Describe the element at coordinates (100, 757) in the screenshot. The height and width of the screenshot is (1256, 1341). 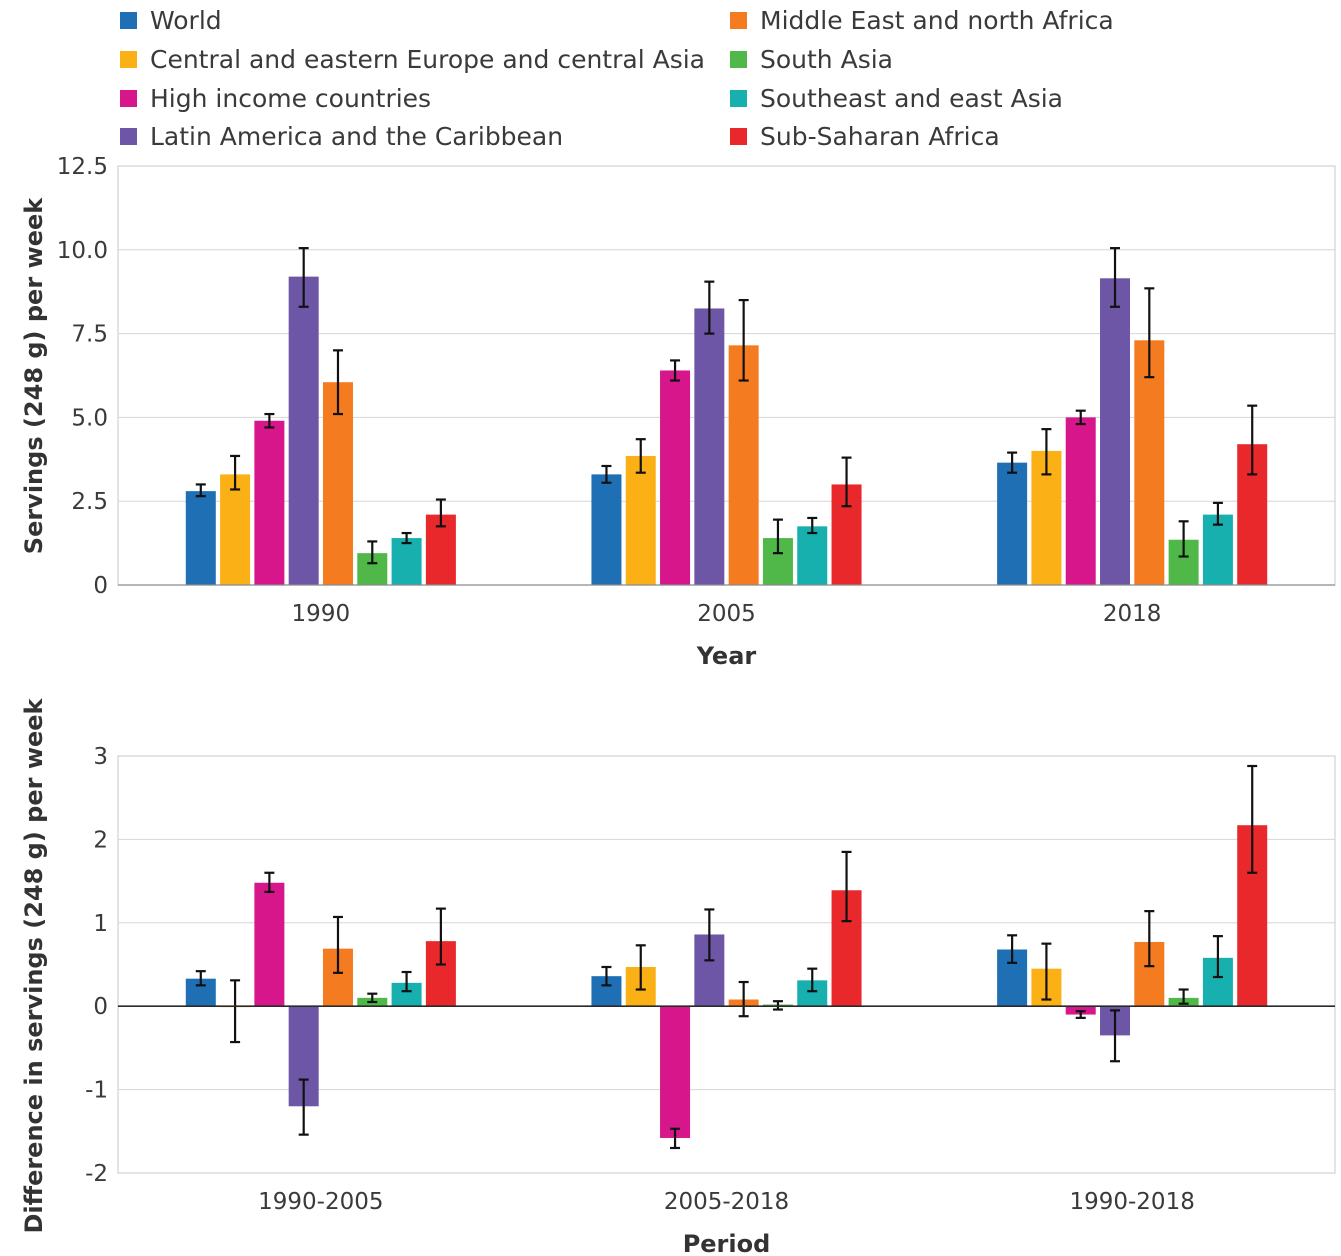
I see `y-tick-label: 3` at that location.